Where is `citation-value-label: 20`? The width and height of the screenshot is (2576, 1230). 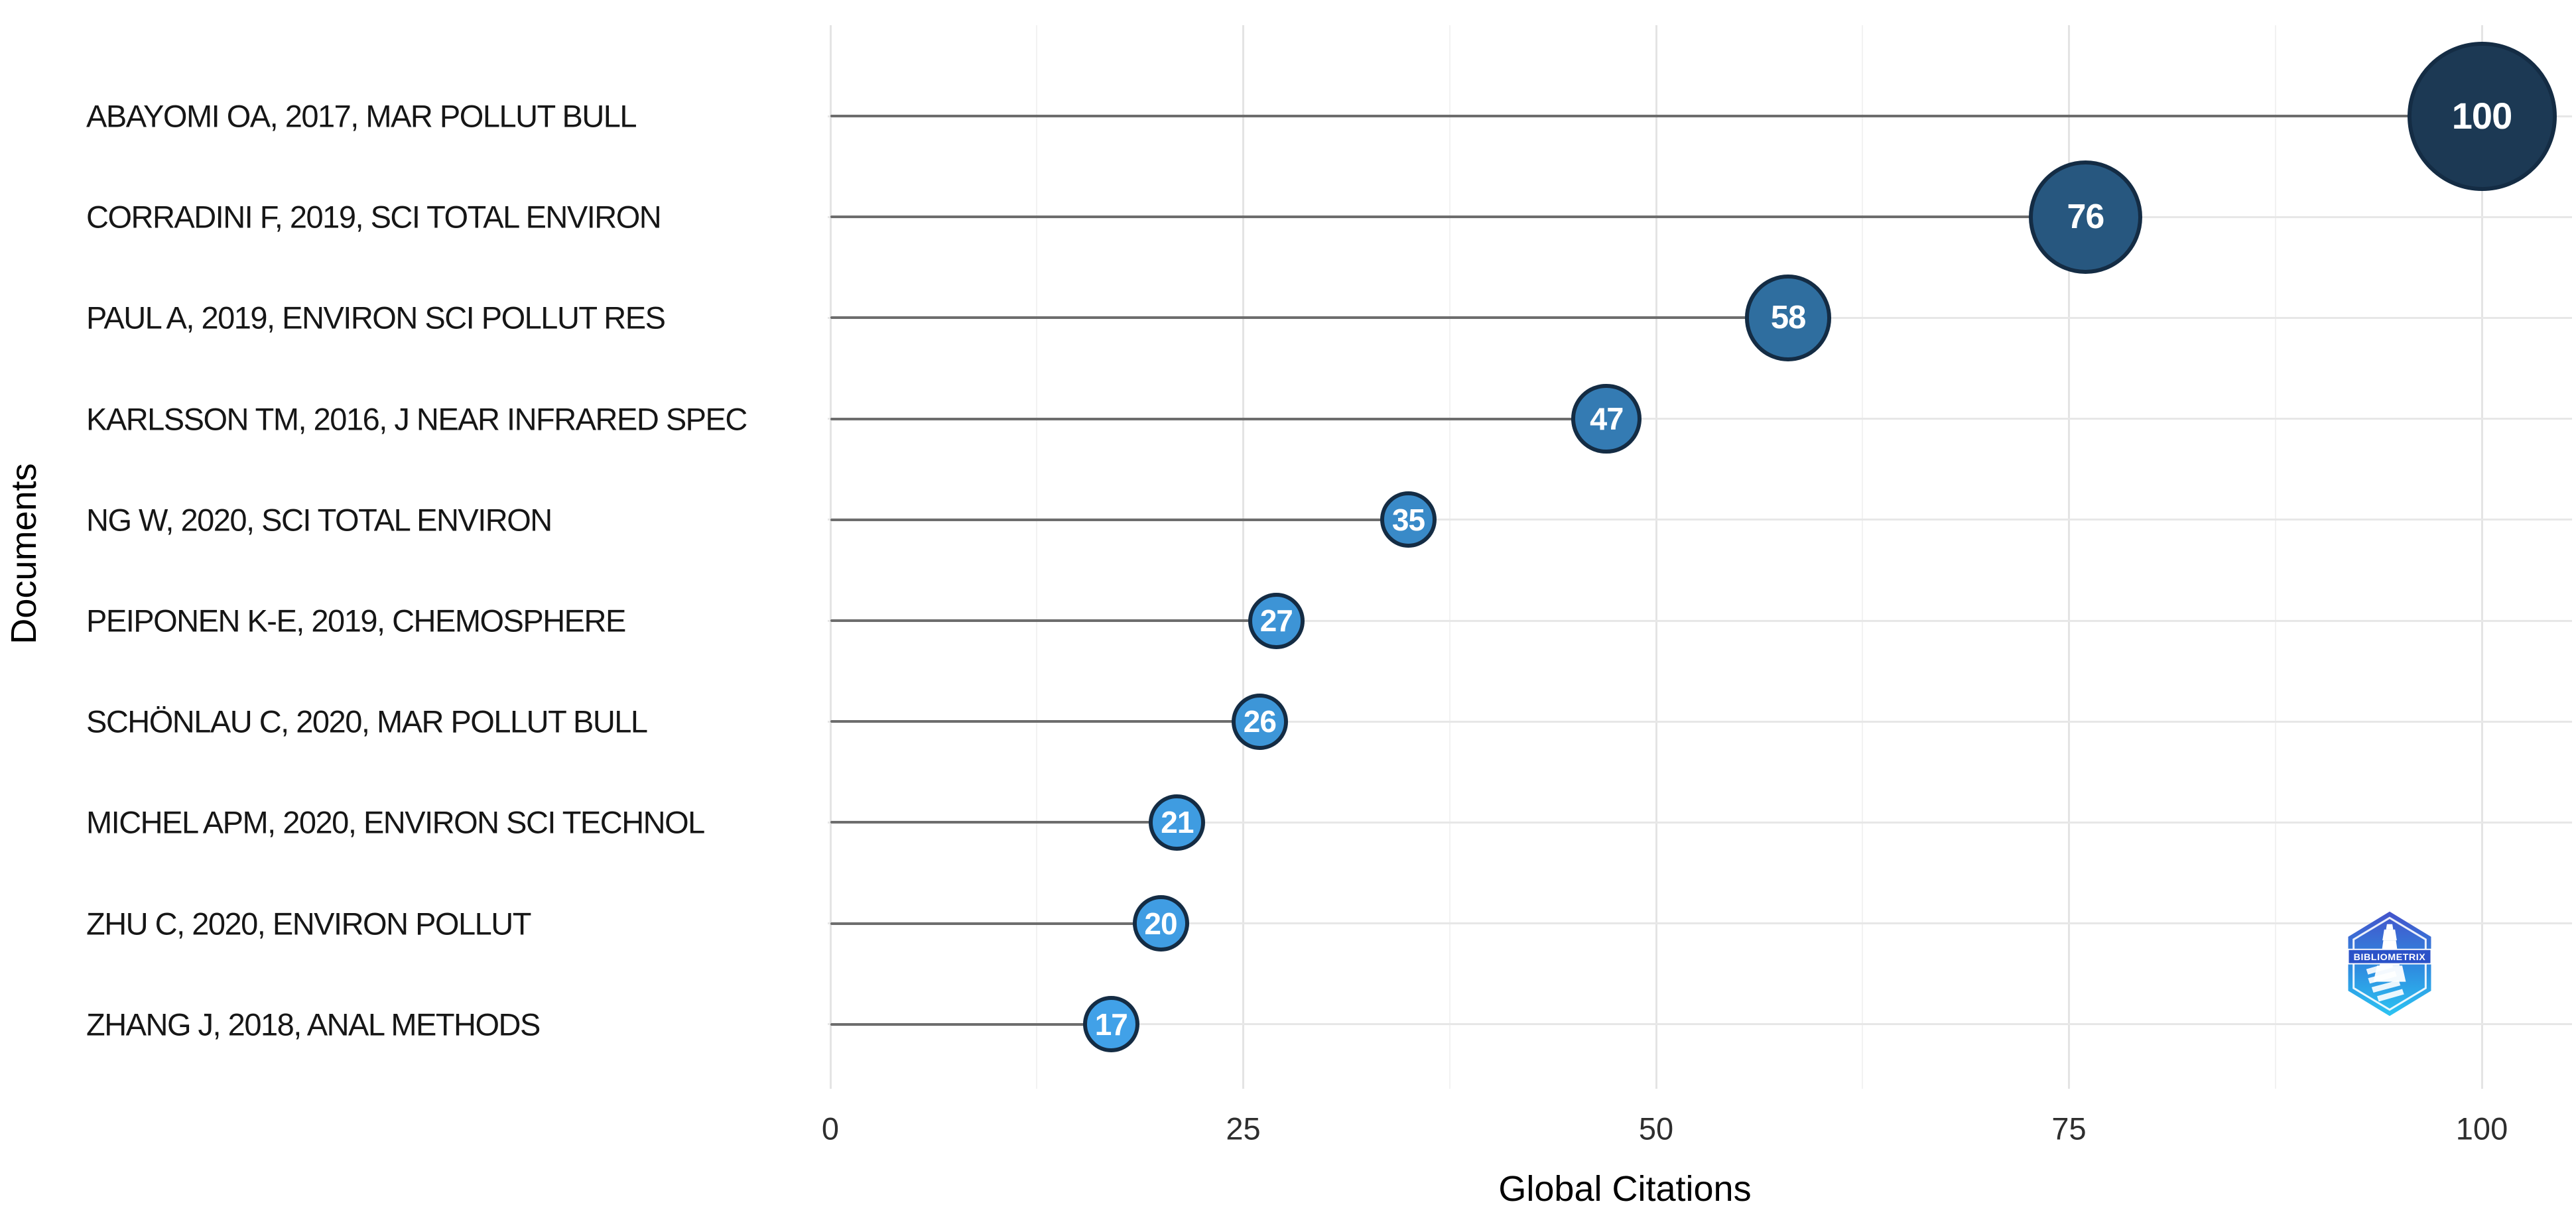
citation-value-label: 20 is located at coordinates (1161, 923).